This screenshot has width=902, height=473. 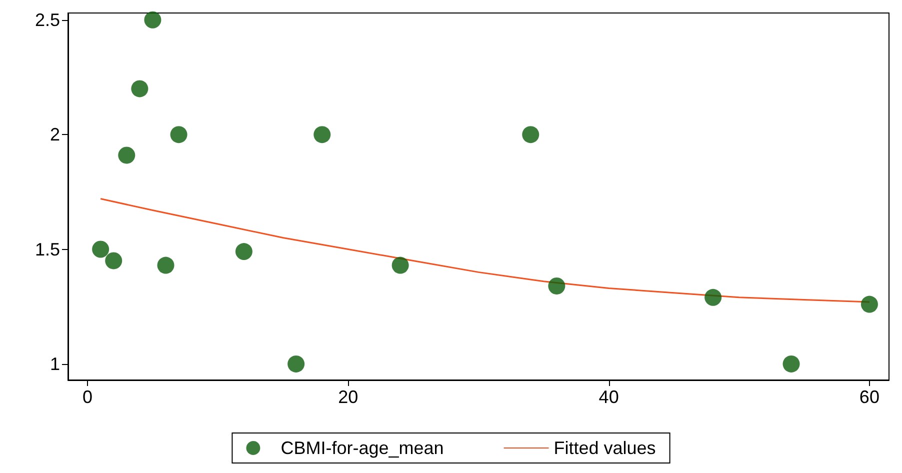 I want to click on y-tick-label: 2.5, so click(x=47, y=20).